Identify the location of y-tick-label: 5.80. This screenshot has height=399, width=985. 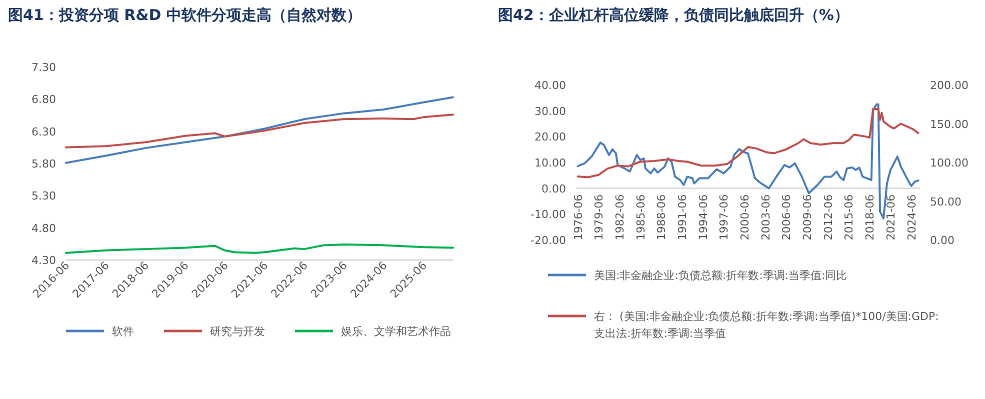
(44, 164).